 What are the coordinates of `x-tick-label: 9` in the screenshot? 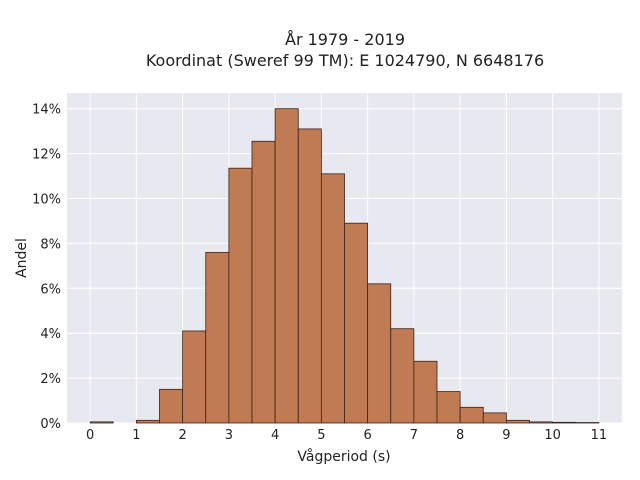 It's located at (506, 435).